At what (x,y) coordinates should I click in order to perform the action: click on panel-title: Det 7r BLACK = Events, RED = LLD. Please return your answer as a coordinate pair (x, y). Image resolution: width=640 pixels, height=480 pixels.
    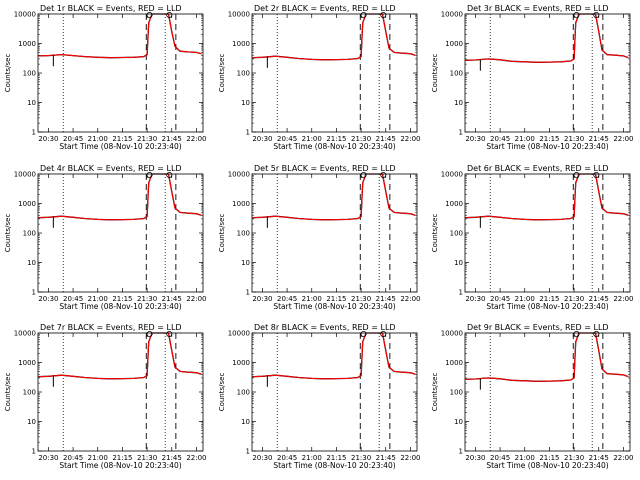
    Looking at the image, I should click on (111, 327).